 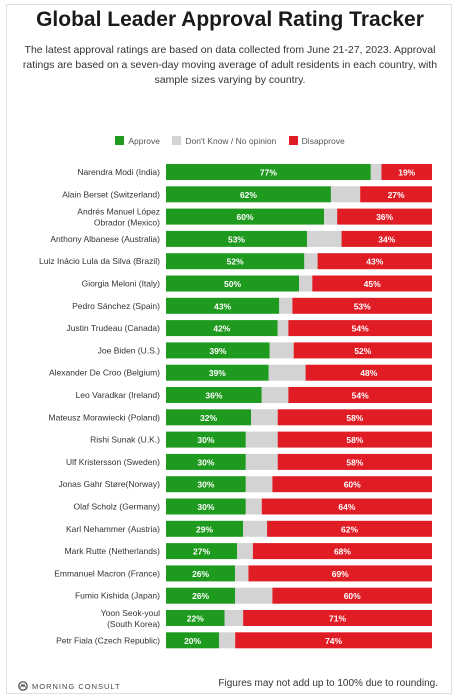 I want to click on data-label-approve: 20%, so click(x=192, y=641).